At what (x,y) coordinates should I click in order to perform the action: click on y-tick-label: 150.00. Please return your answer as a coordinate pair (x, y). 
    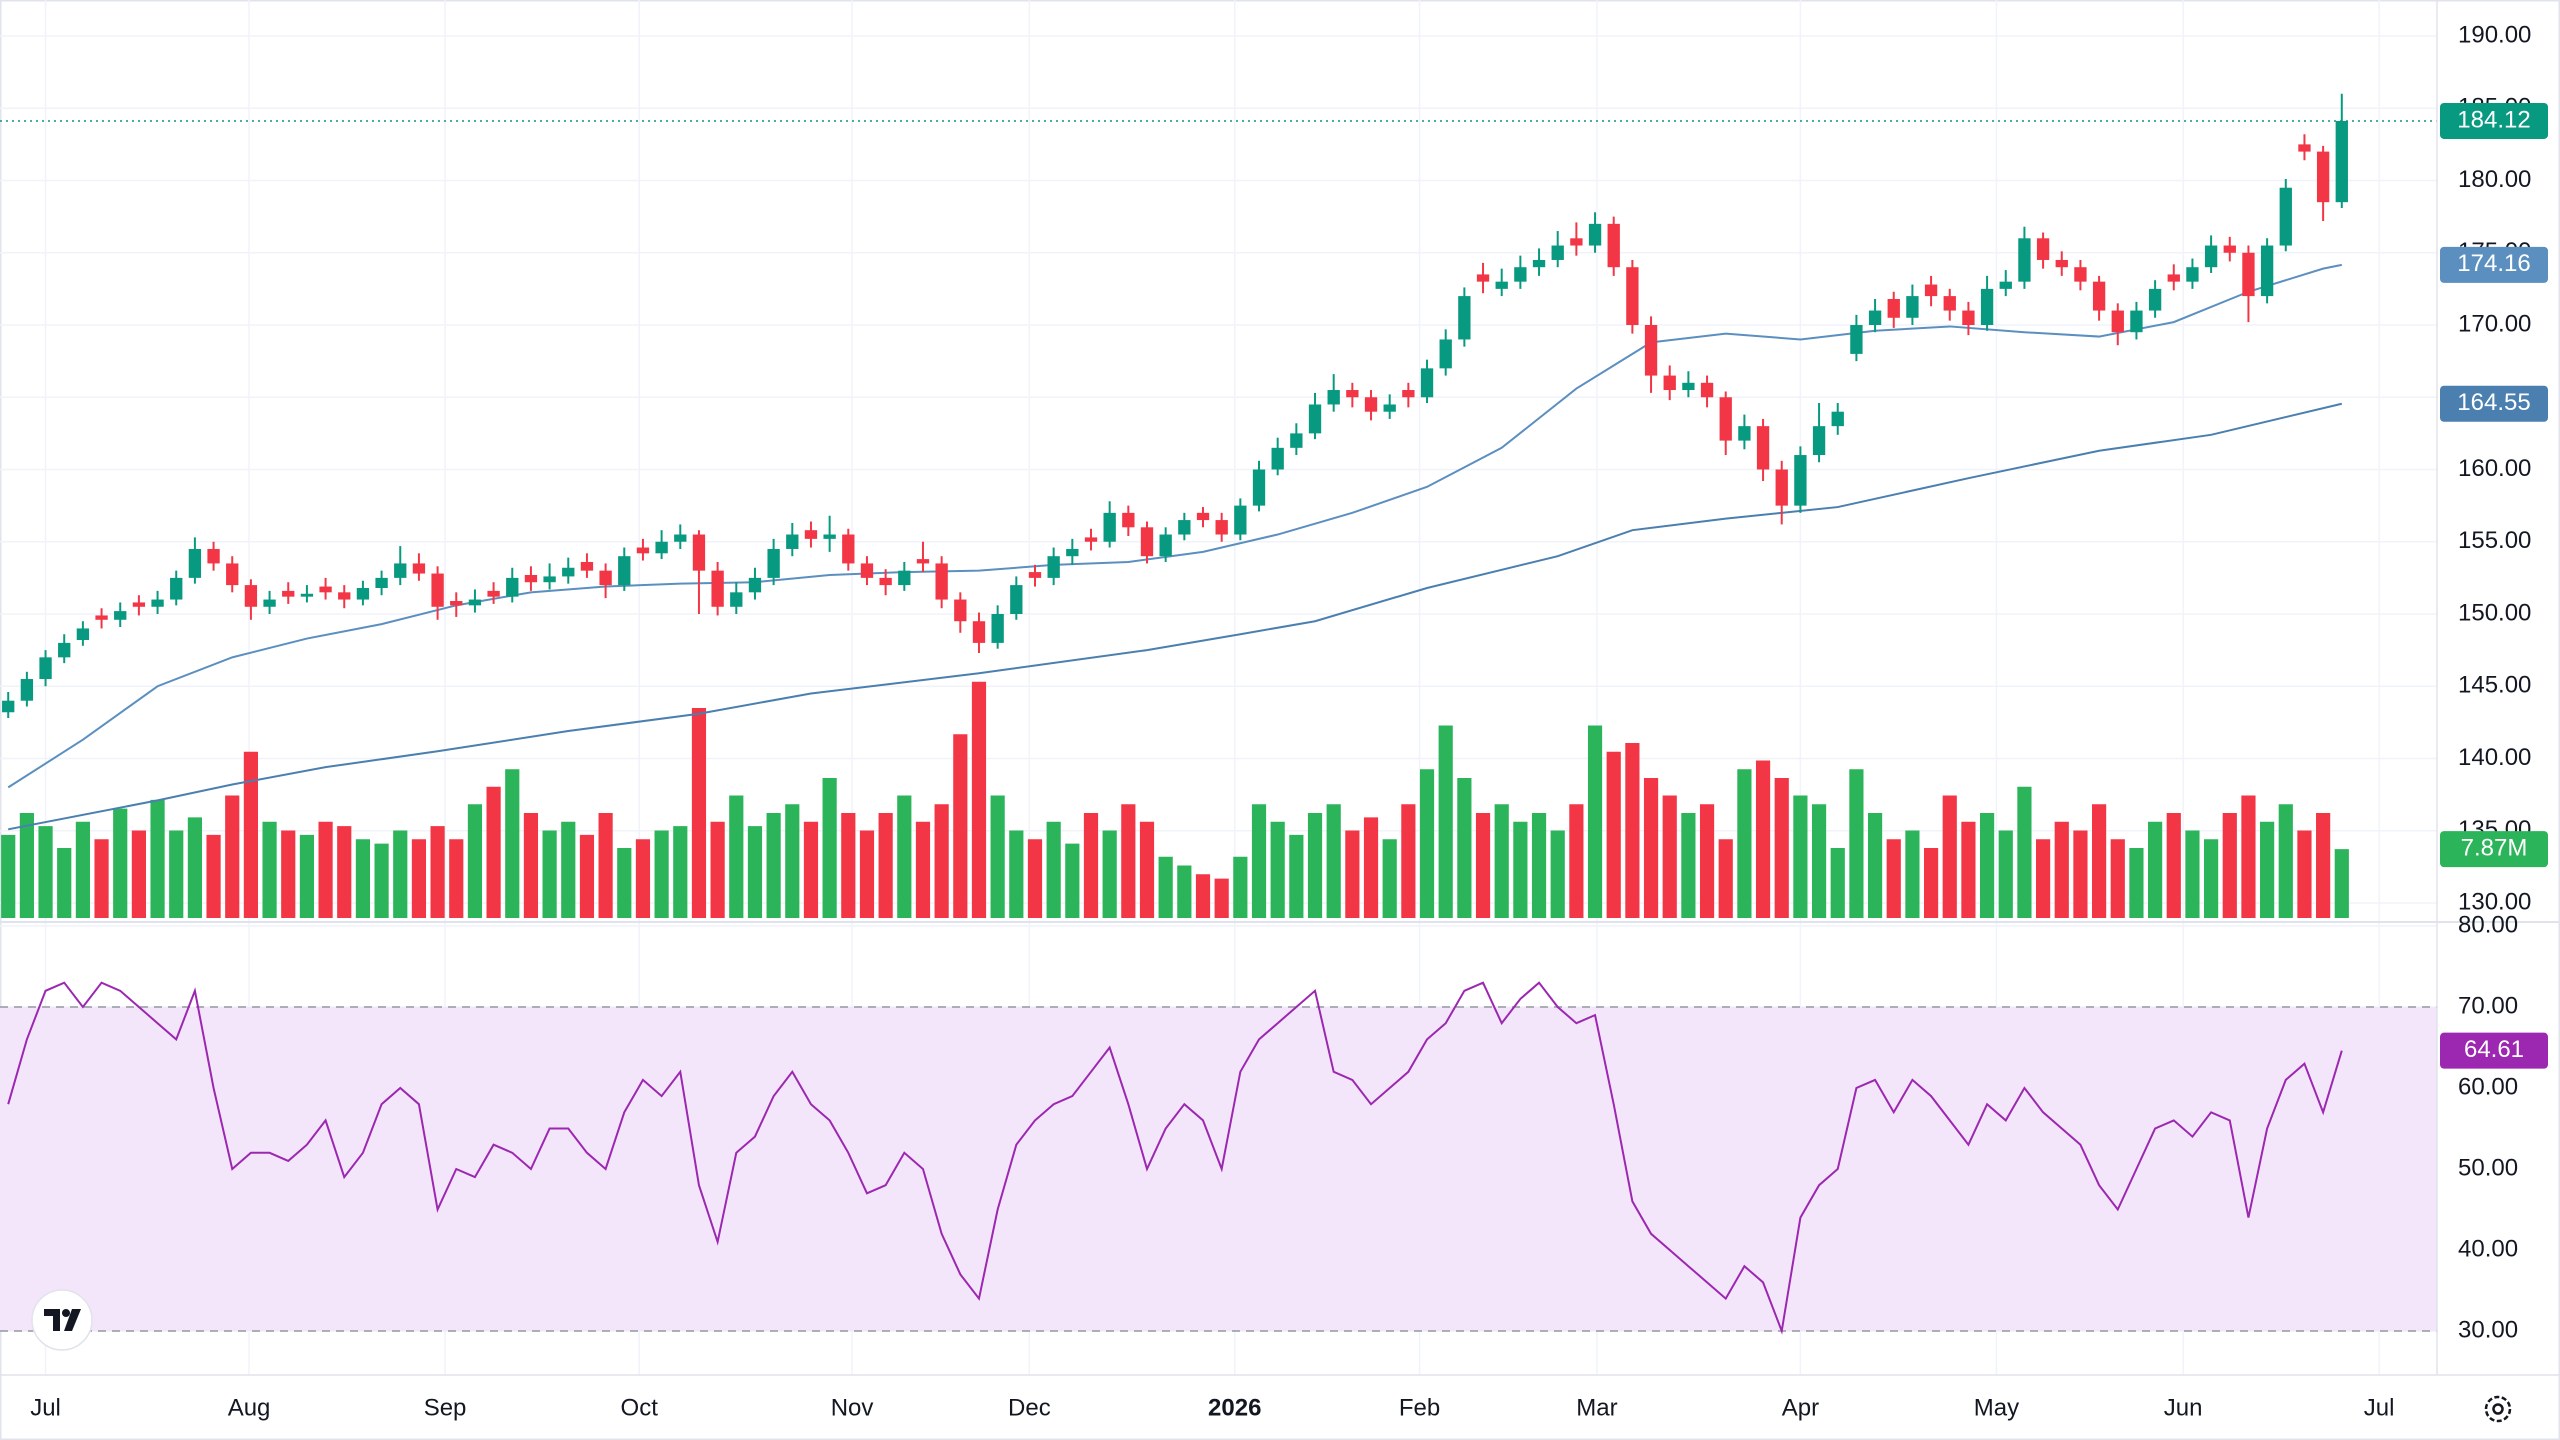
    Looking at the image, I should click on (2494, 612).